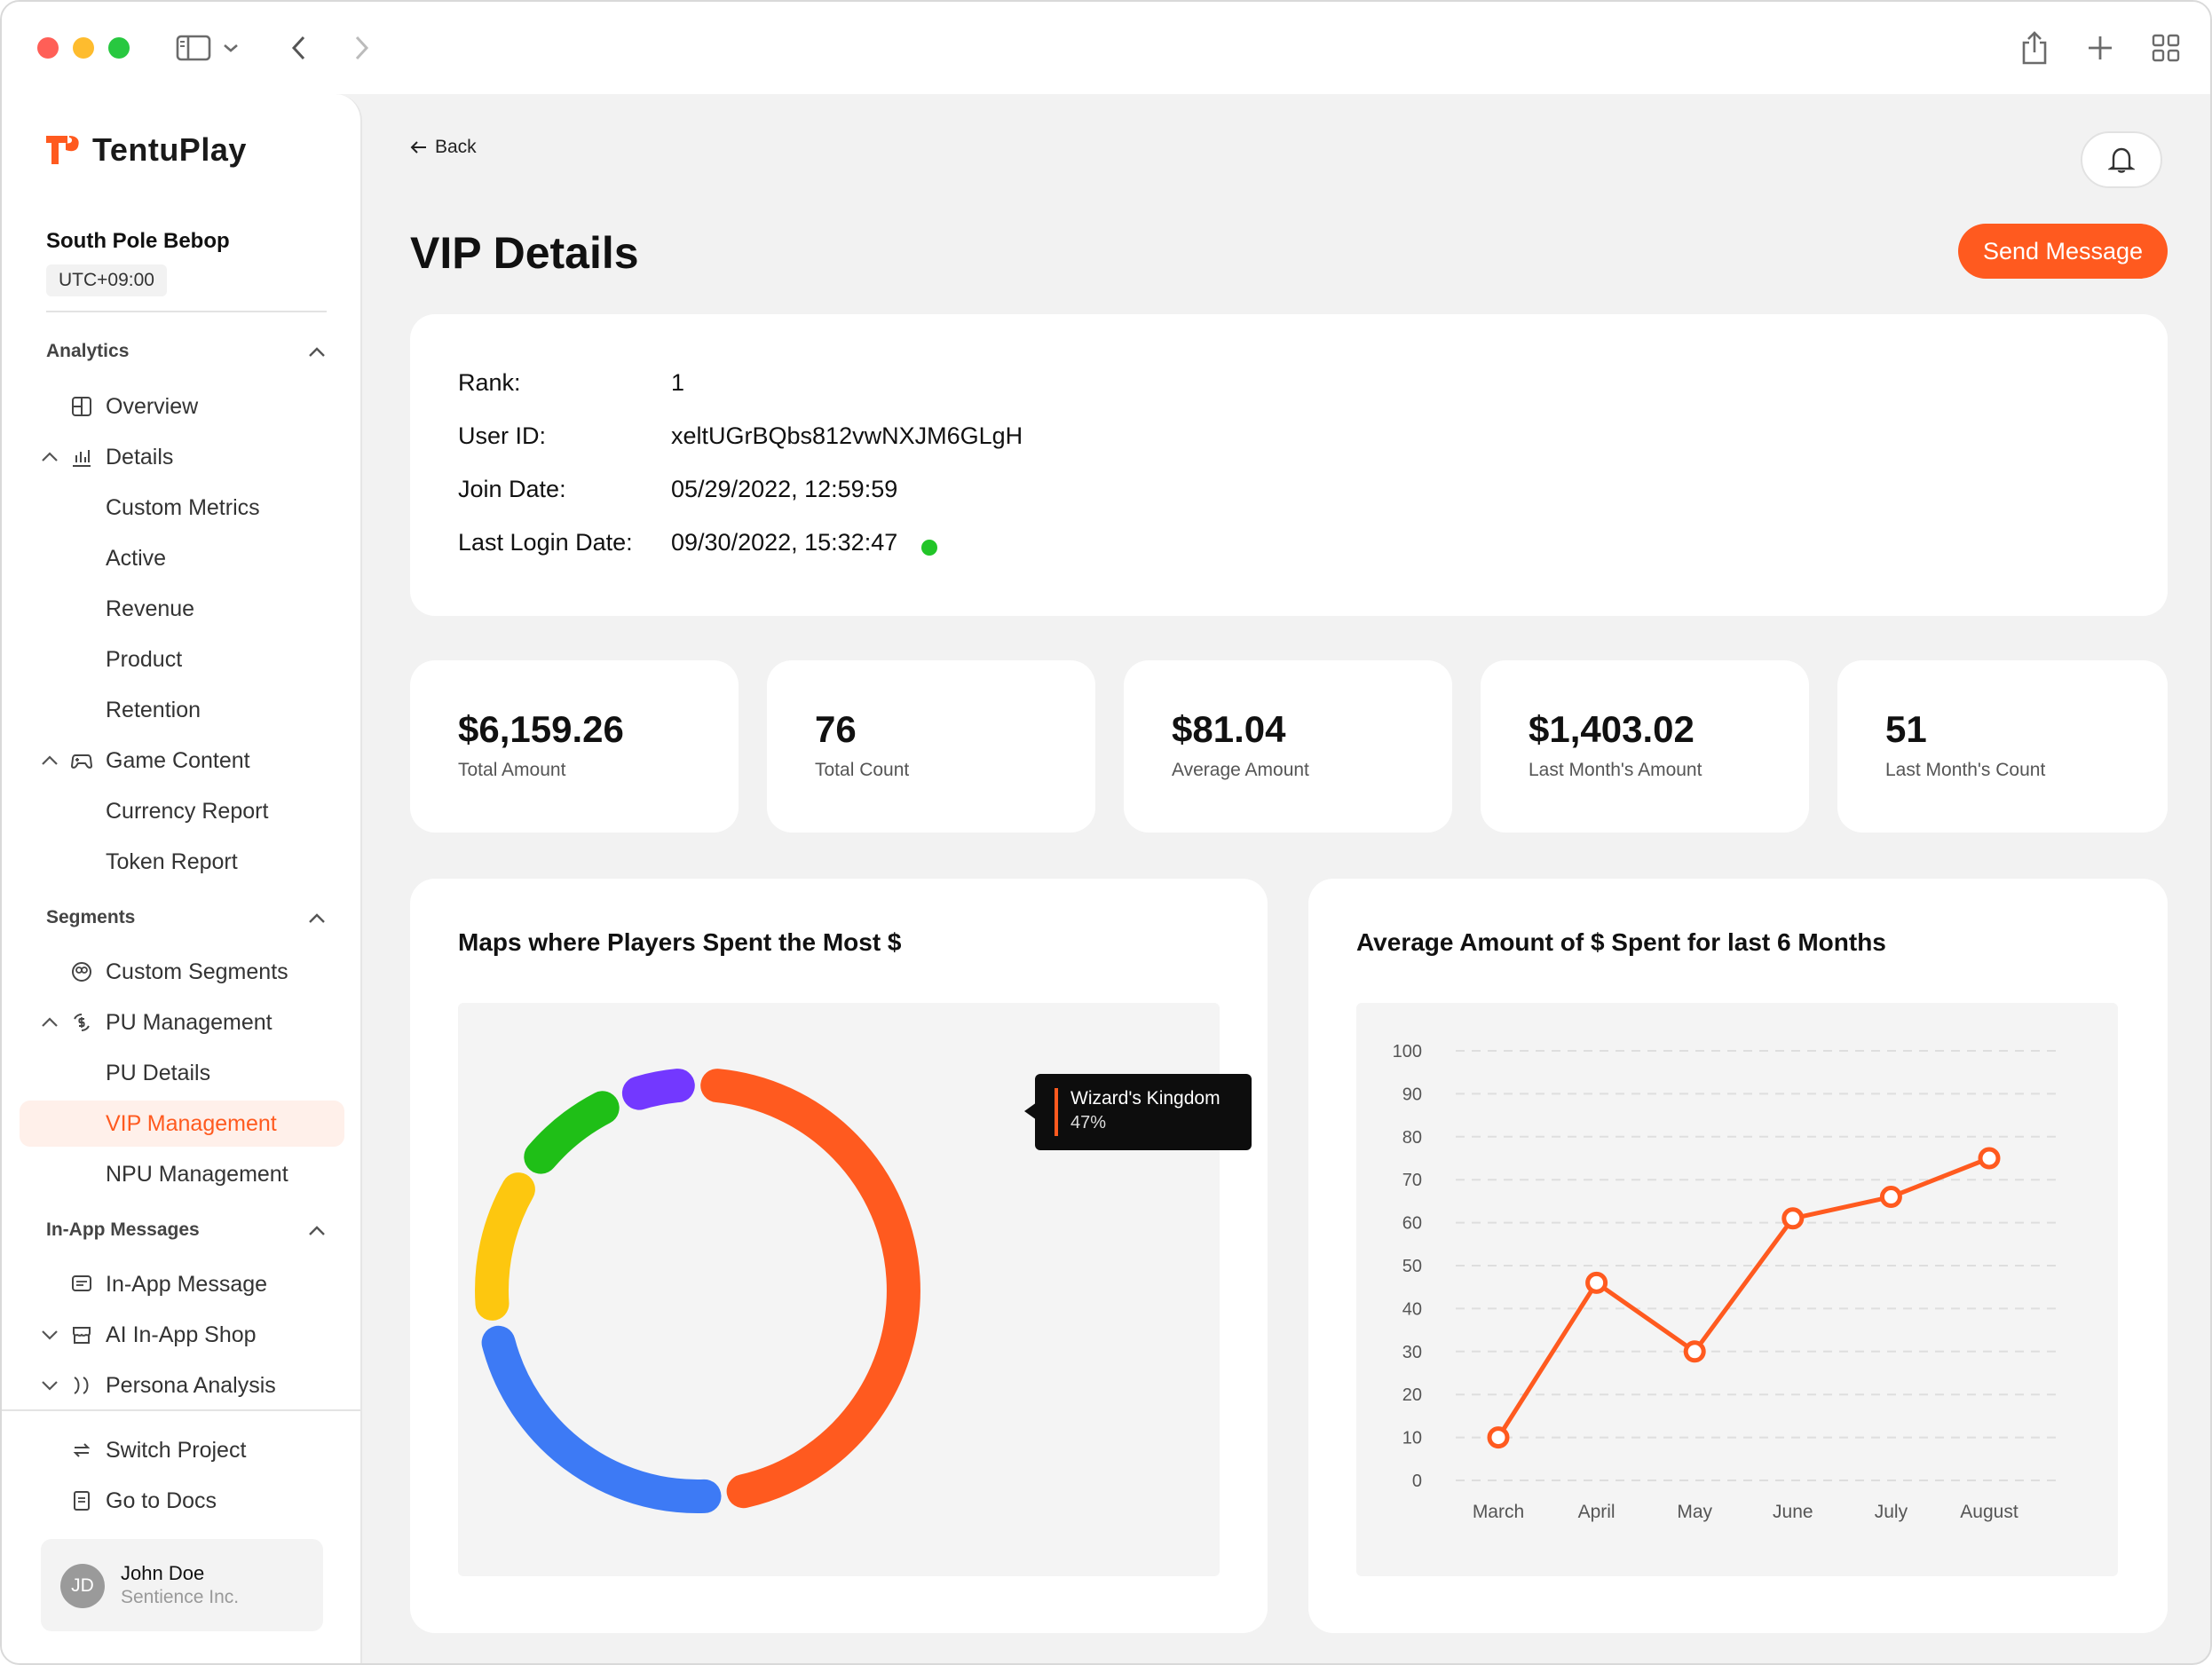 This screenshot has width=2212, height=1665. I want to click on message-icon, so click(81, 1283).